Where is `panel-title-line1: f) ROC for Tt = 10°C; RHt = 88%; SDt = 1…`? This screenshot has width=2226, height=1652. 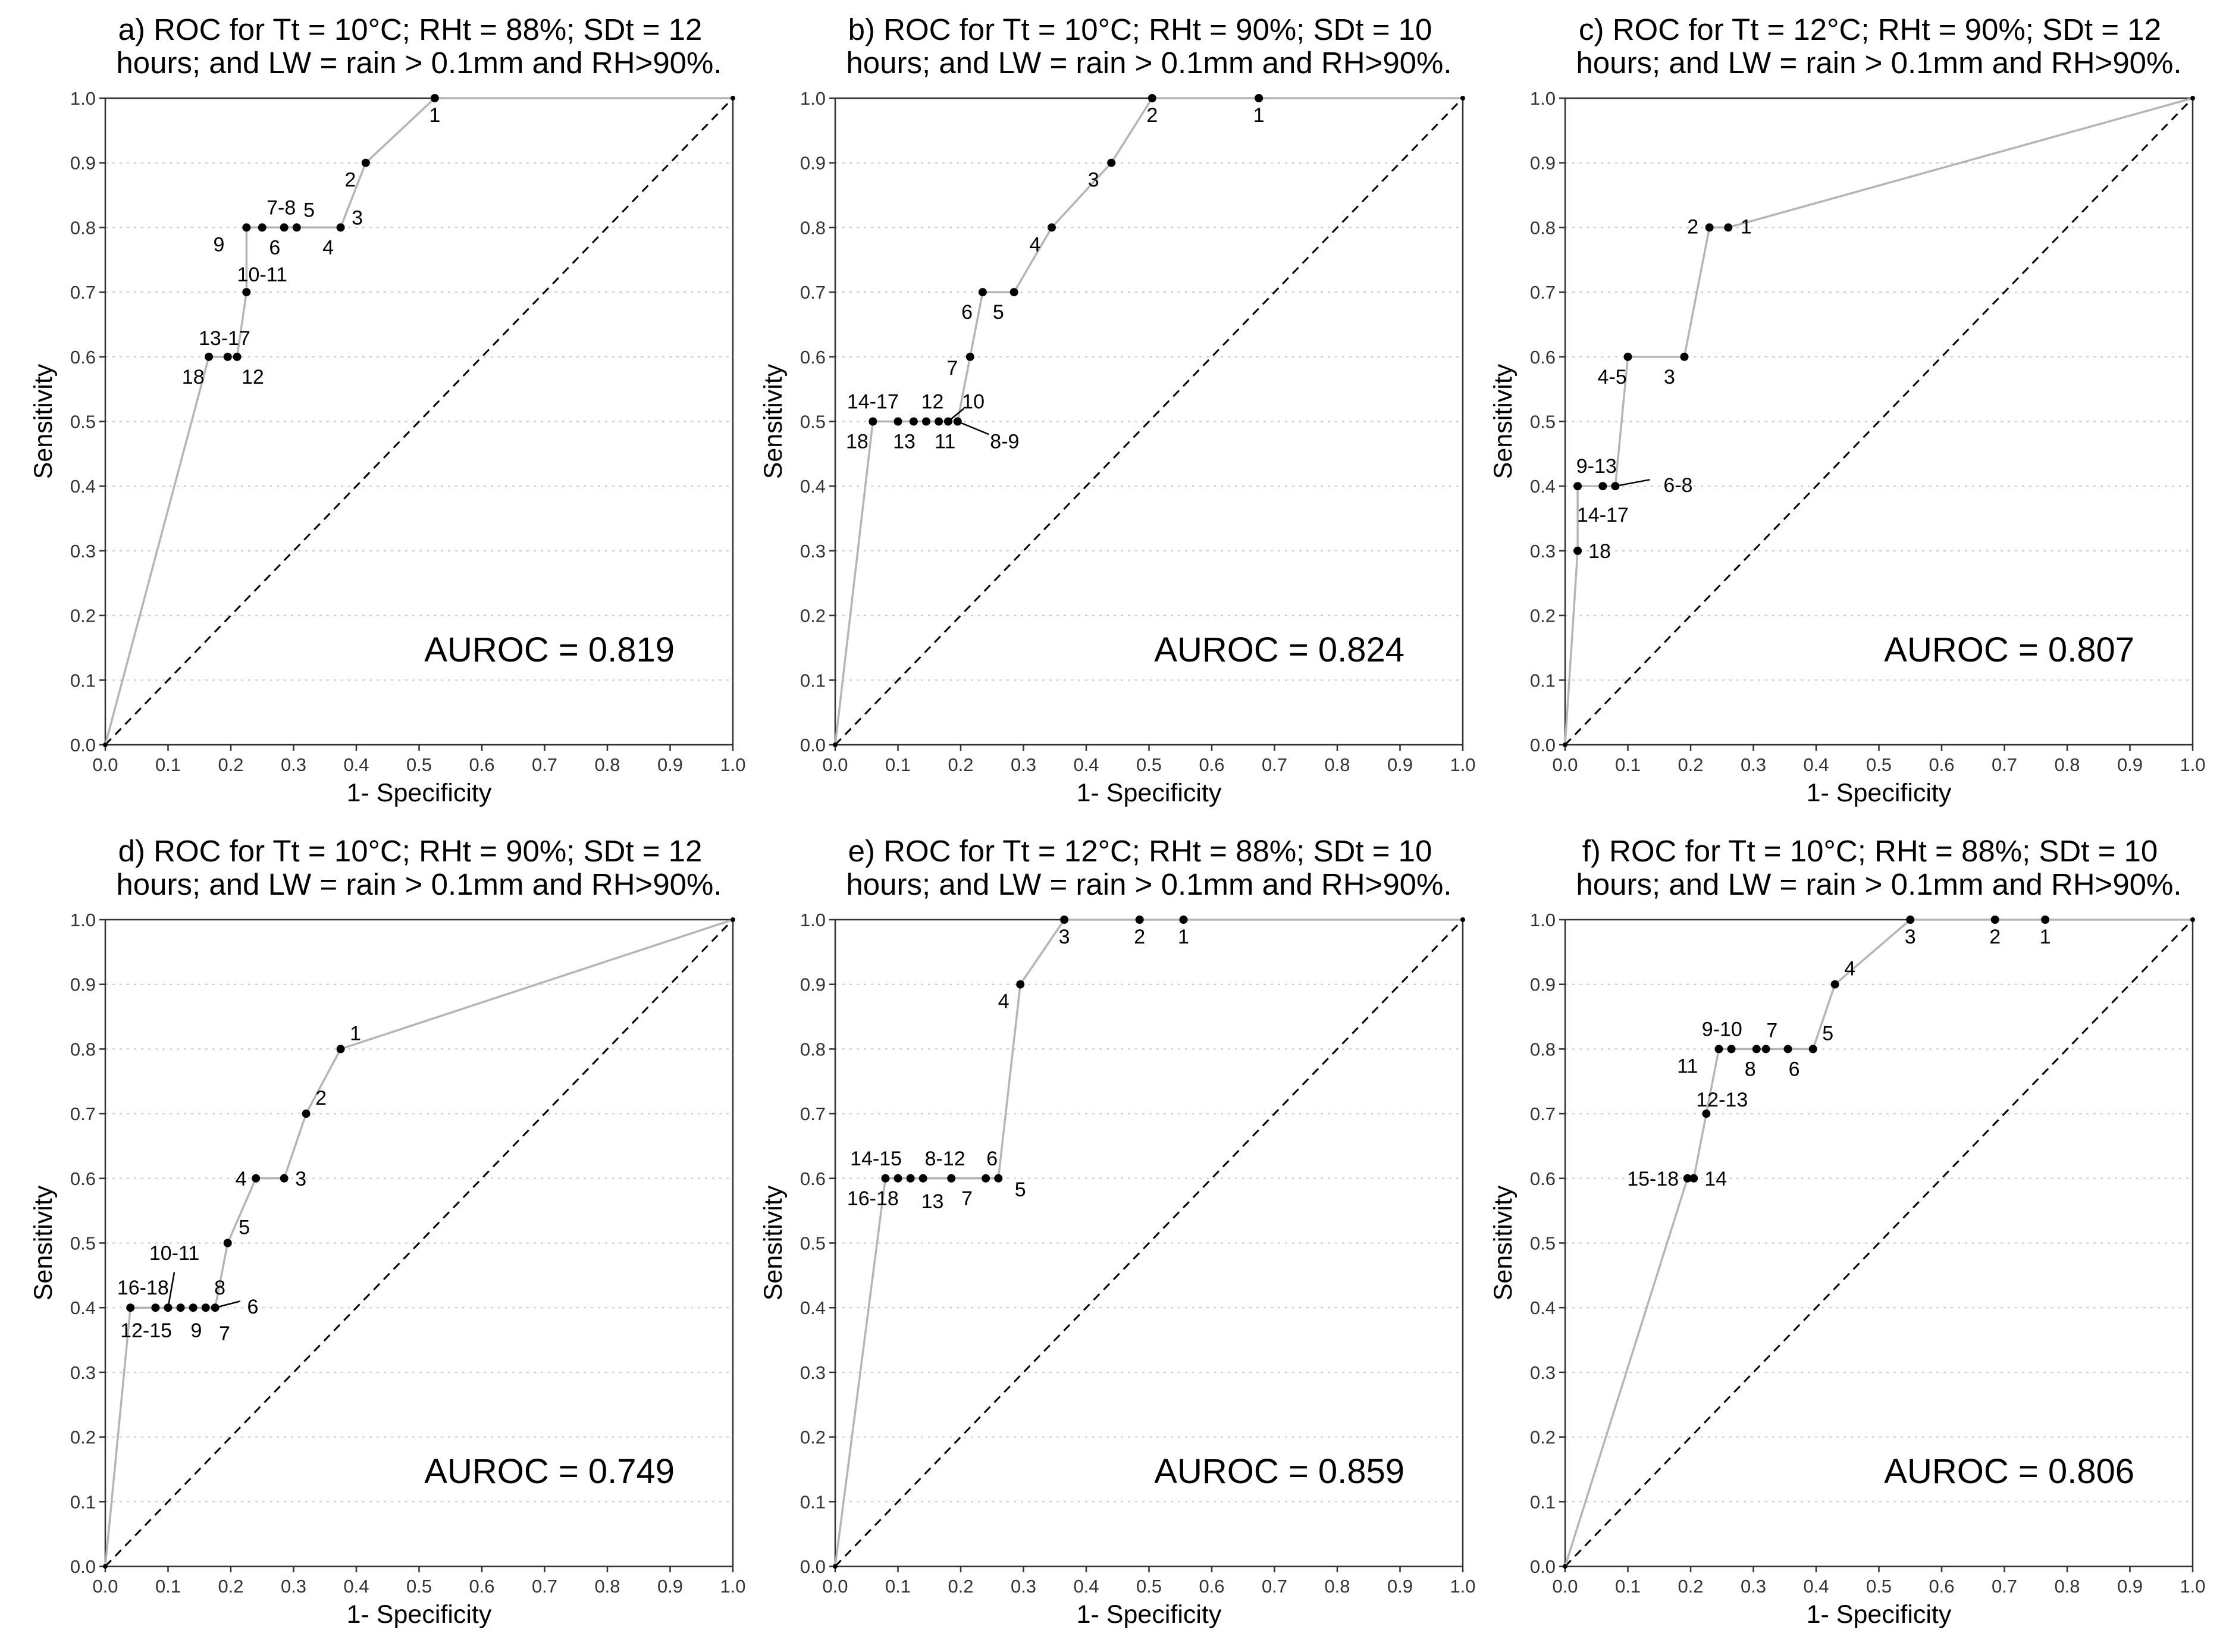 panel-title-line1: f) ROC for Tt = 10°C; RHt = 88%; SDt = 1… is located at coordinates (1870, 851).